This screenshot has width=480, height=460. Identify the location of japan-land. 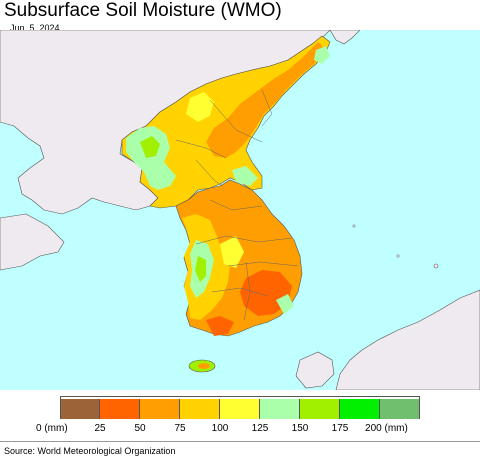
(407, 339).